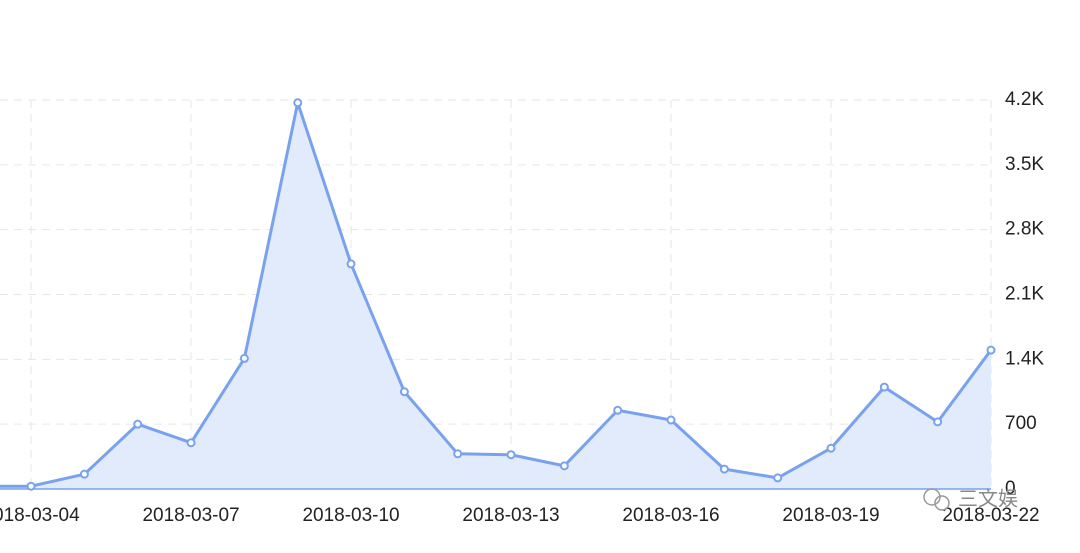  I want to click on y-tick-label: 4.2K, so click(1024, 99).